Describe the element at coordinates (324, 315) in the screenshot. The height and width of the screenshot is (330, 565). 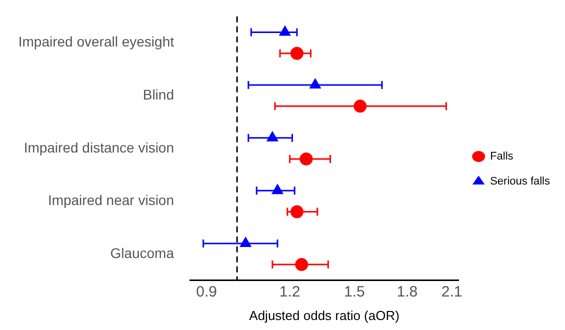
I see `x-axis-title: Adjusted odds ratio (aOR)` at that location.